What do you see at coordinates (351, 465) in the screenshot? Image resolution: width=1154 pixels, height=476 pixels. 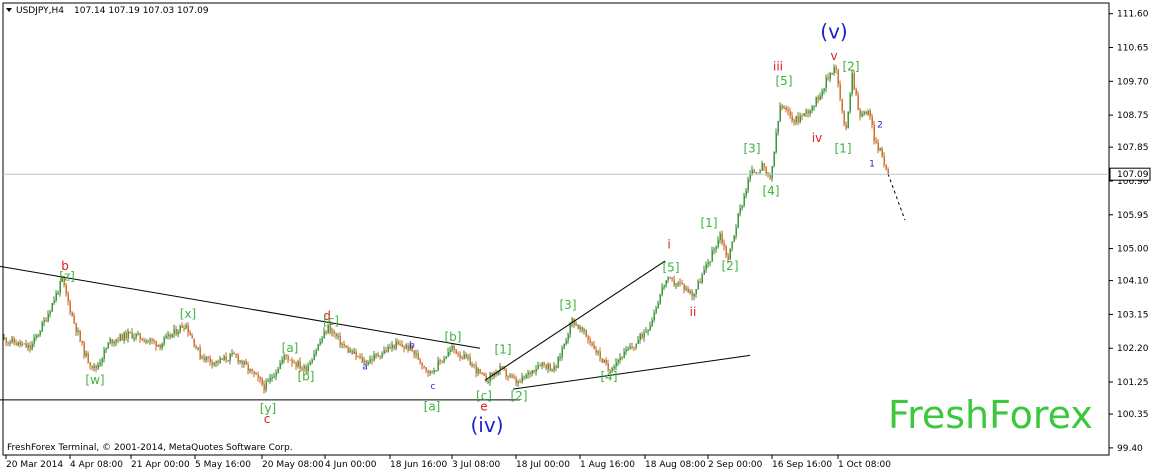 I see `x-tick-label: 4 Jun 00:00` at bounding box center [351, 465].